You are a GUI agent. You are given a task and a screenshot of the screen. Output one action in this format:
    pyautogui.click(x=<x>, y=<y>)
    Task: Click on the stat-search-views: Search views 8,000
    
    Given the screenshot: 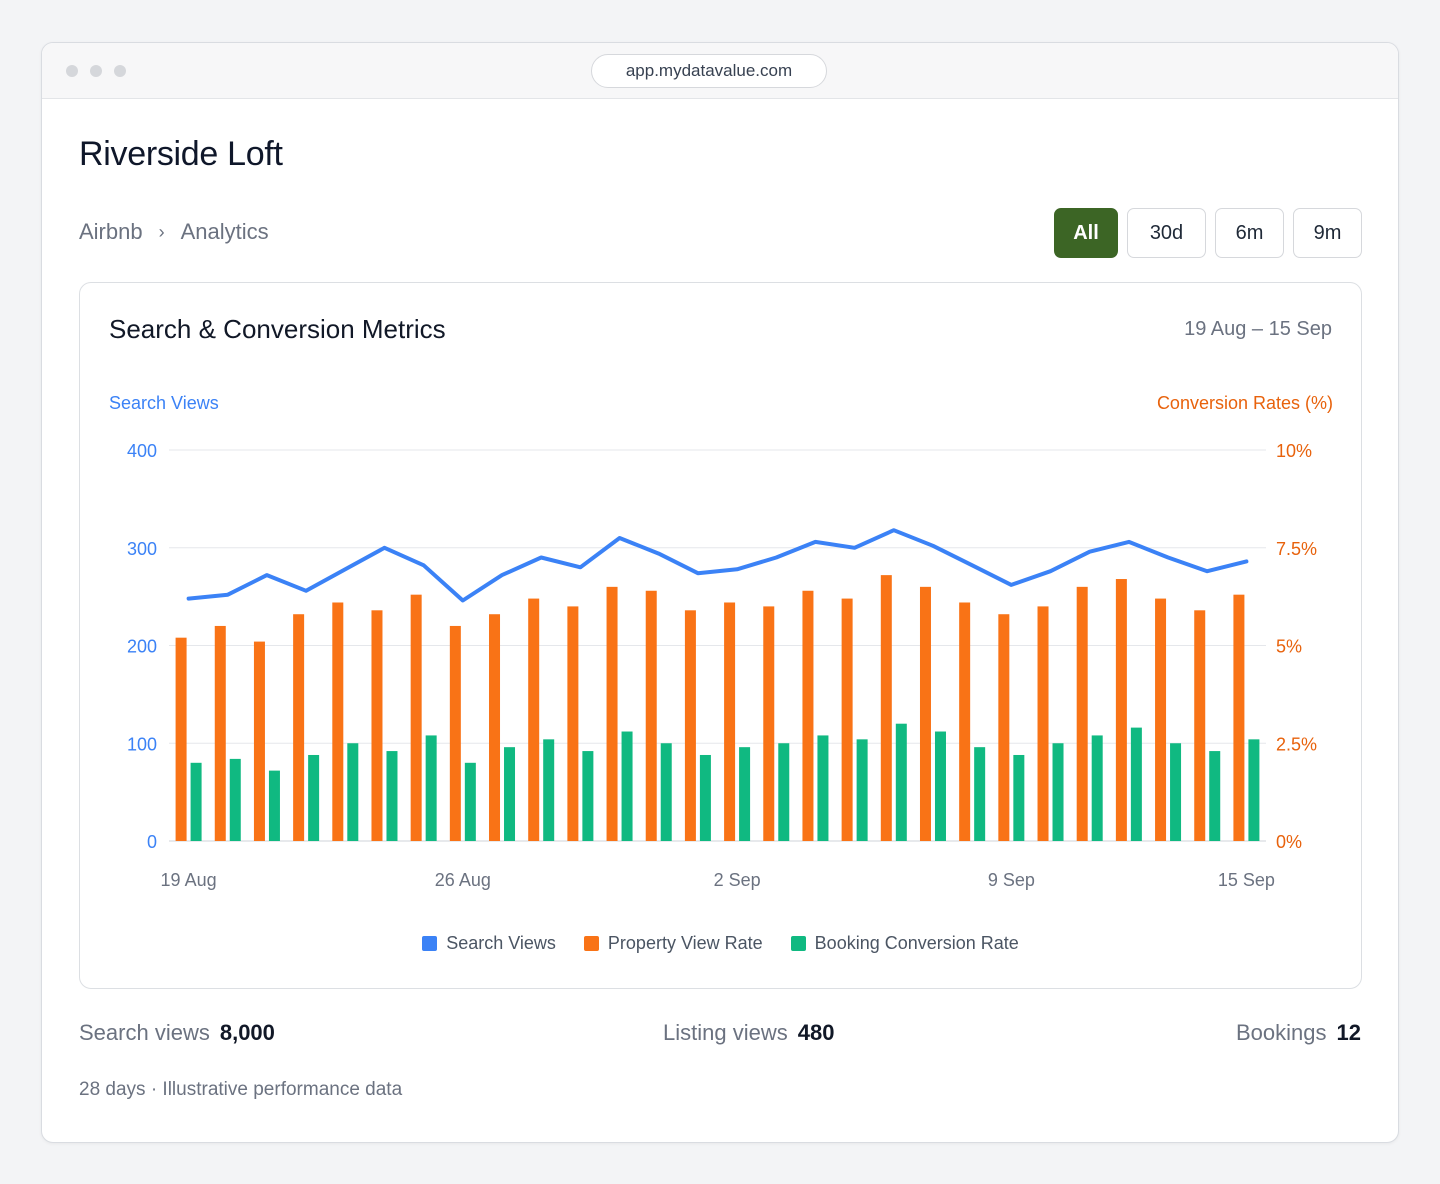 What is the action you would take?
    pyautogui.click(x=177, y=1033)
    